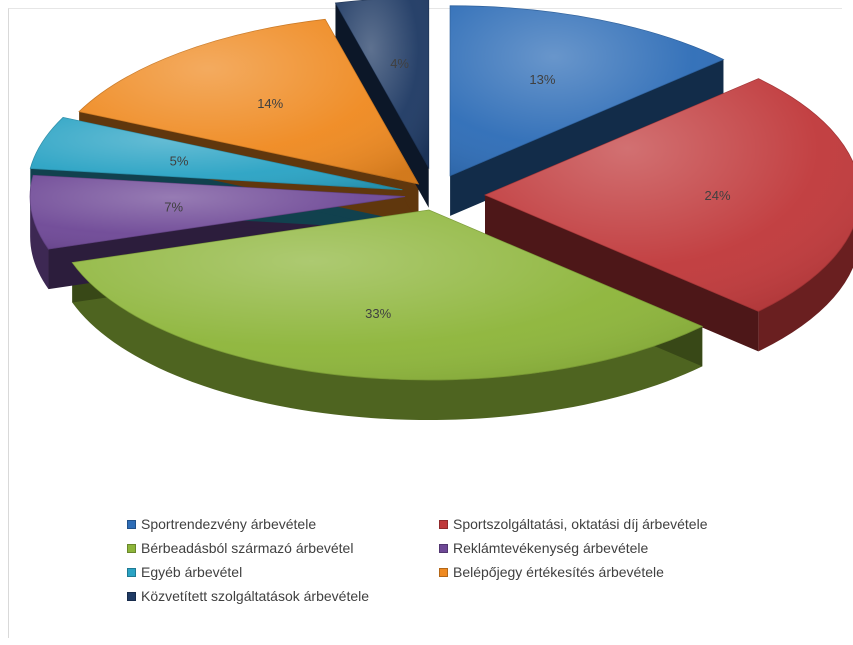 The width and height of the screenshot is (853, 645). I want to click on legend-item-berbeadas: Bérbeadásból származó árbevétel, so click(283, 548).